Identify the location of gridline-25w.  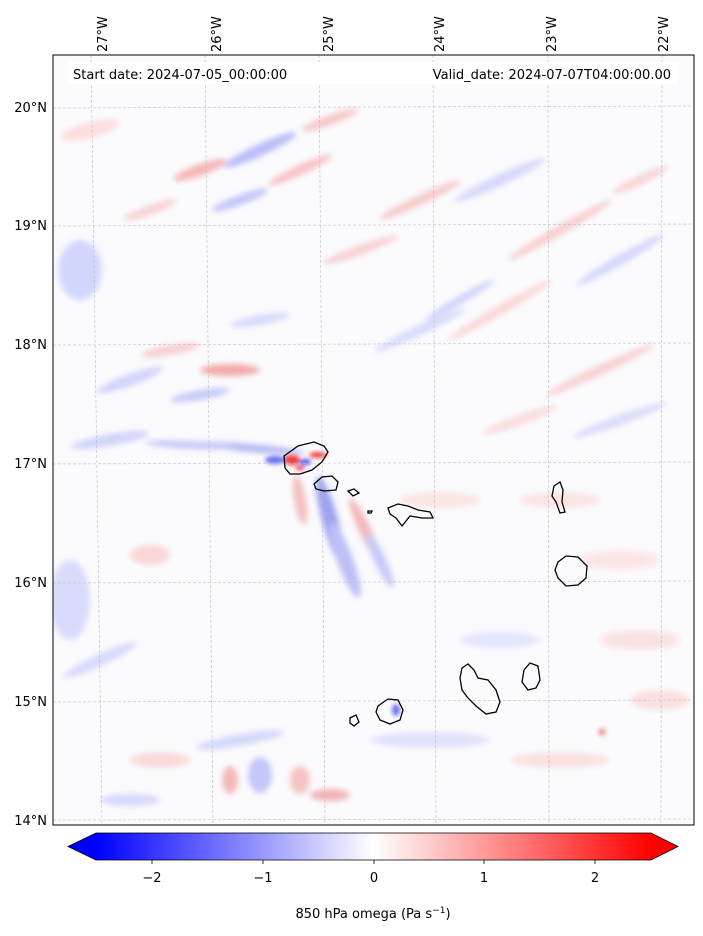
(322, 440).